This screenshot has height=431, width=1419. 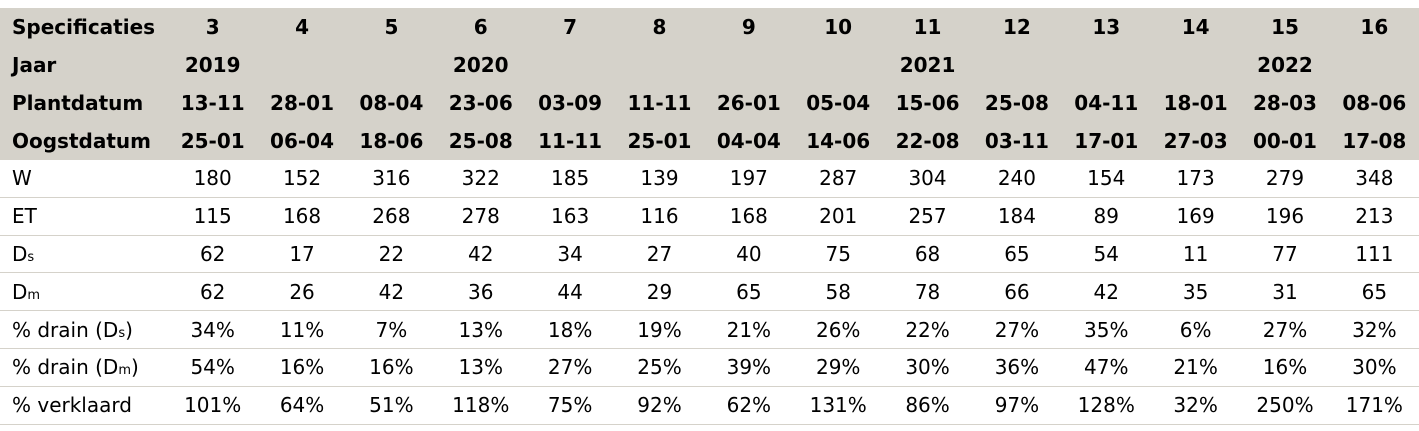 I want to click on table-cell: 36, so click(x=481, y=292).